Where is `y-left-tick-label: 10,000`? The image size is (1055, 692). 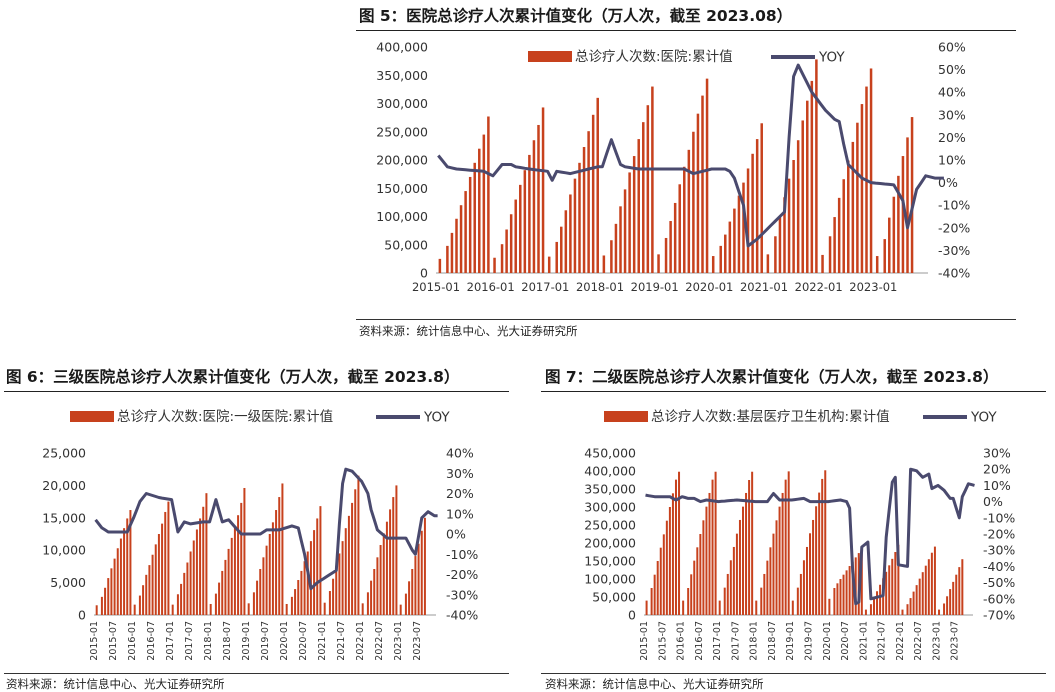
y-left-tick-label: 10,000 is located at coordinates (64, 550).